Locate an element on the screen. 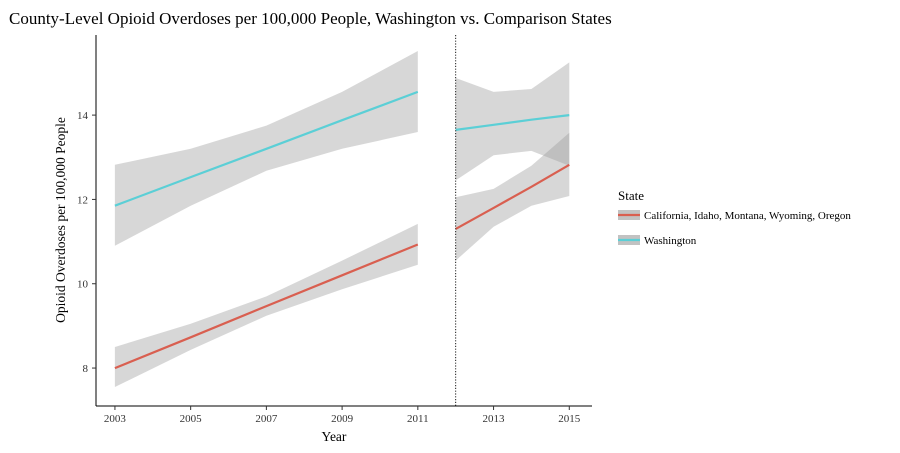 This screenshot has height=453, width=900. x-tick-label: 2011 is located at coordinates (418, 419).